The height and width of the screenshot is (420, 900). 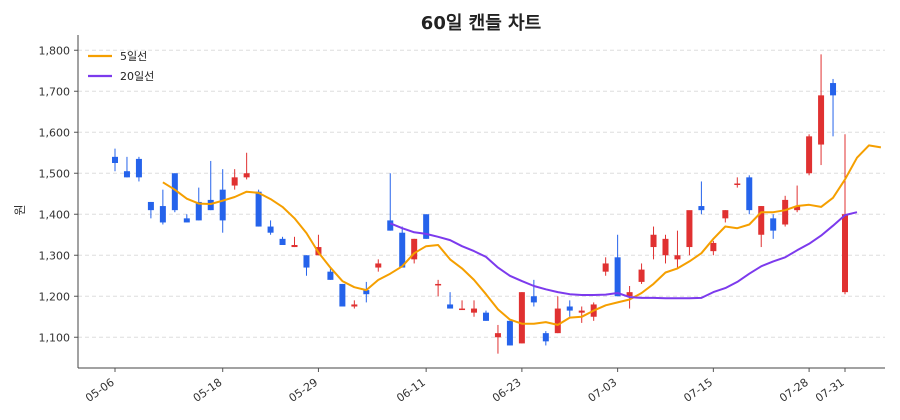 What do you see at coordinates (55, 50) in the screenshot?
I see `y-tick-label: 1,800` at bounding box center [55, 50].